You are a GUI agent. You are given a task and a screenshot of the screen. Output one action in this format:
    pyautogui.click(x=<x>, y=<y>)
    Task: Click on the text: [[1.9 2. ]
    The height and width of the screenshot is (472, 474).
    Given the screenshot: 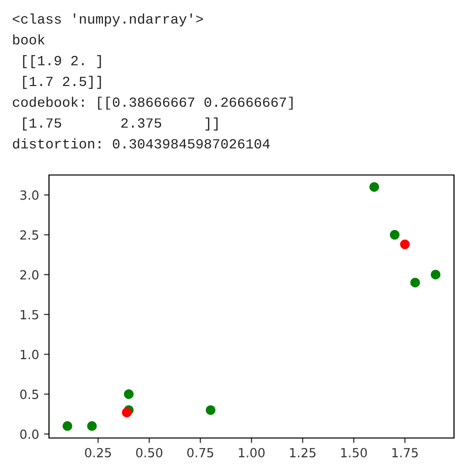 What is the action you would take?
    pyautogui.click(x=62, y=61)
    